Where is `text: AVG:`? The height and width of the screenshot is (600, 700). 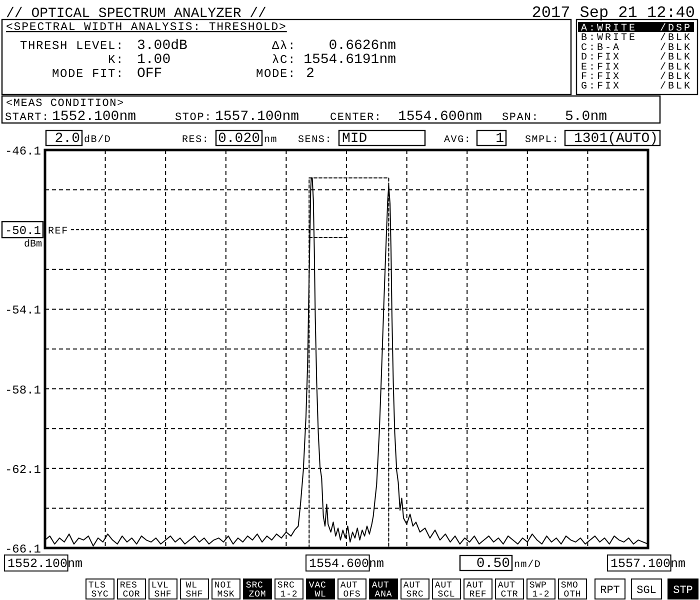
text: AVG: is located at coordinates (458, 140).